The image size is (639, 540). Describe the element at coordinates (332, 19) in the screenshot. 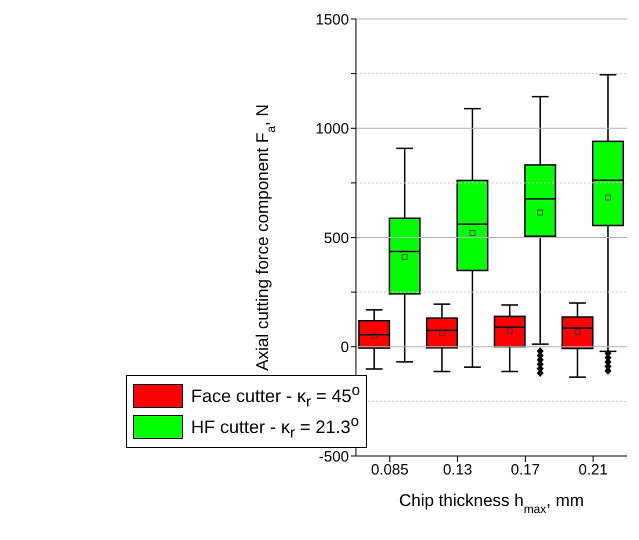

I see `y-tick-label: 1500` at that location.